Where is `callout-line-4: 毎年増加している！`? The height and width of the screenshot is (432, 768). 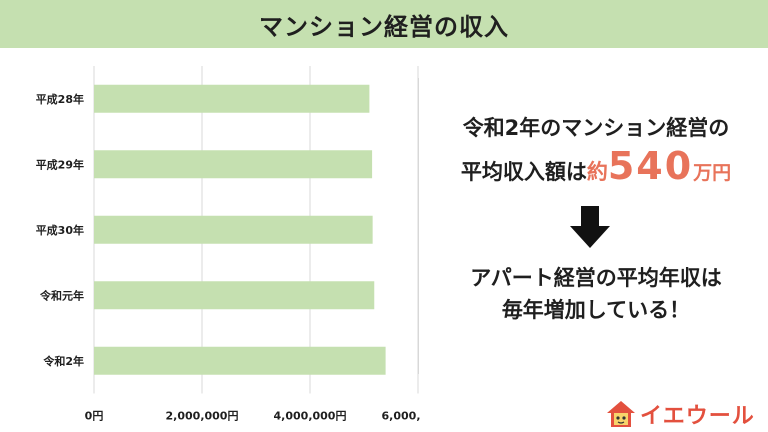
callout-line-4: 毎年増加している！ is located at coordinates (596, 310).